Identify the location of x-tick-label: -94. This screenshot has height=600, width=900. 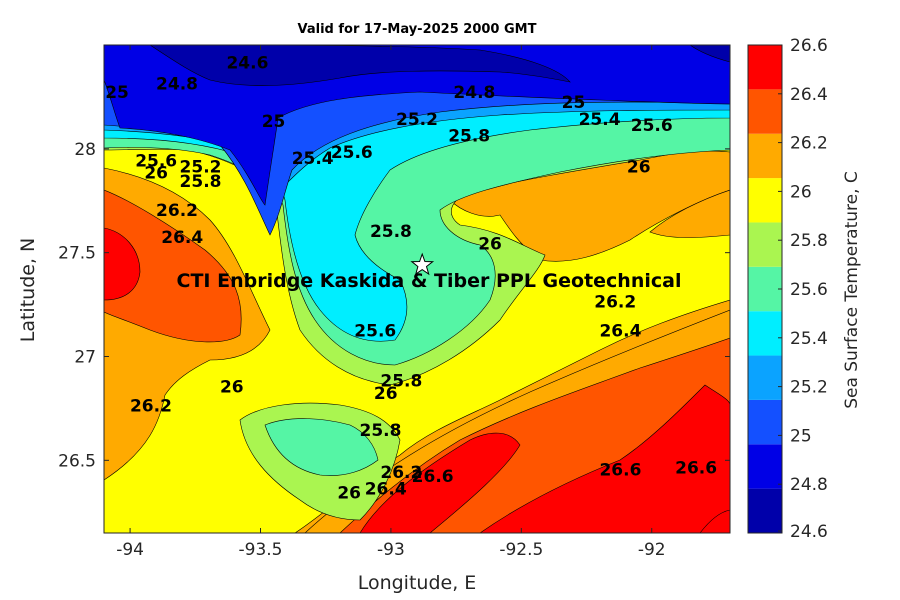
(130, 550).